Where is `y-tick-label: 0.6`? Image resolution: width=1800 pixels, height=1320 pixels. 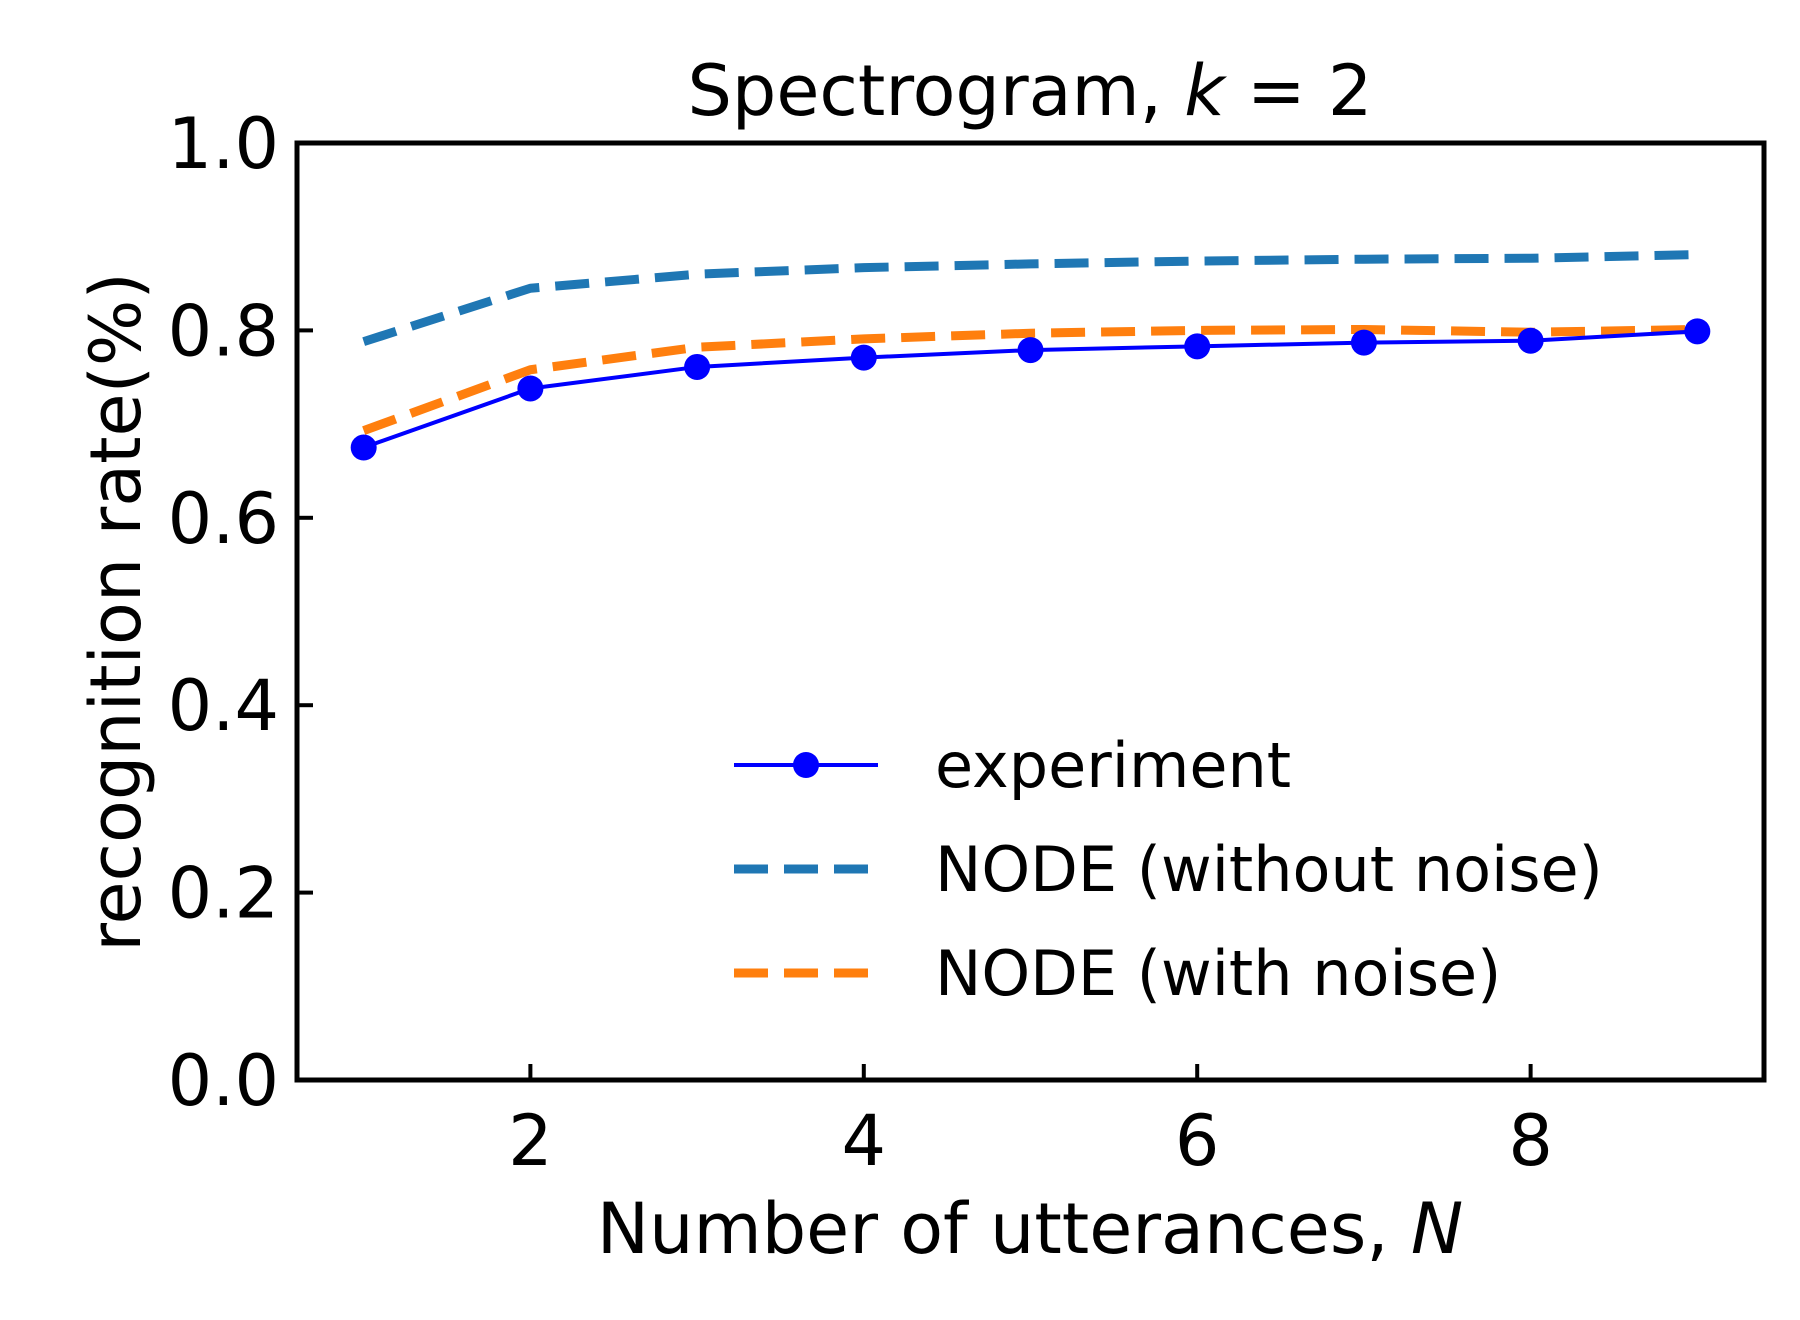 y-tick-label: 0.6 is located at coordinates (223, 519).